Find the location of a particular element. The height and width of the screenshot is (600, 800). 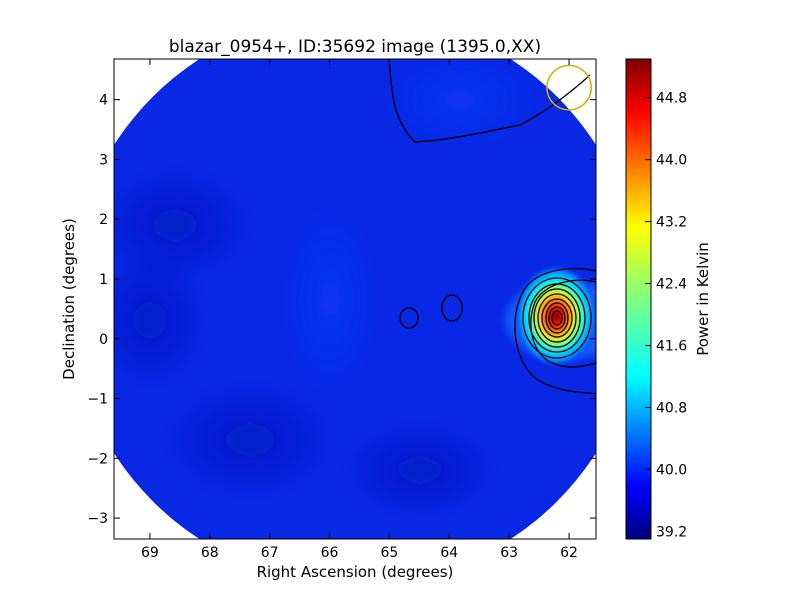

chart-title: blazar_0954+, ID:35692 image (1395.0,XX) is located at coordinates (355, 47).